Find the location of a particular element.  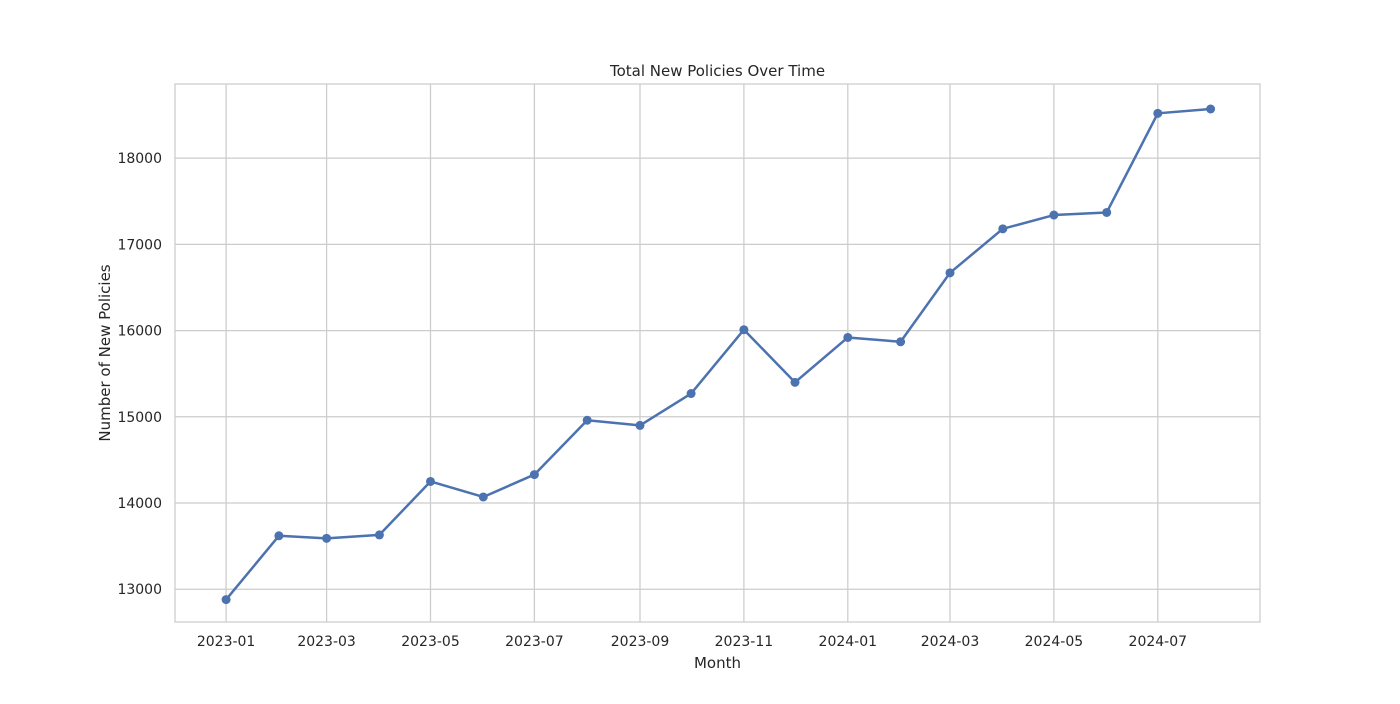

y-tick-label: 15000 is located at coordinates (139, 418).